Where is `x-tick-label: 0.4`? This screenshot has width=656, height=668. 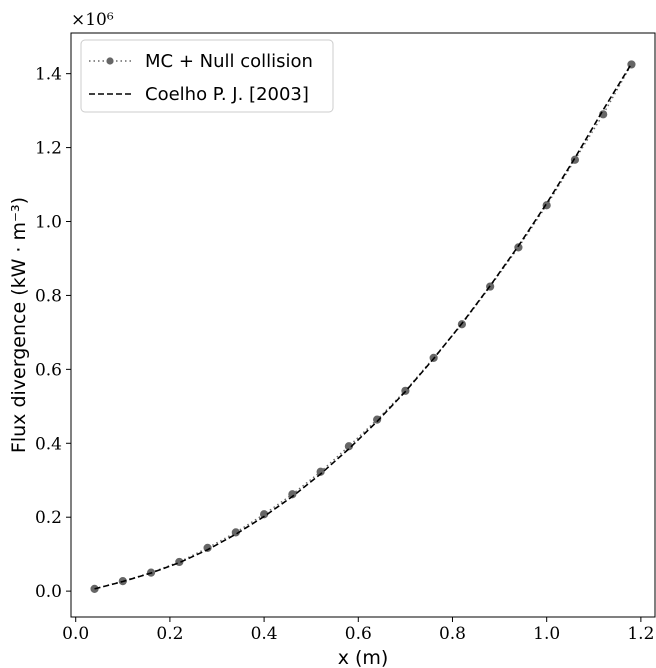 x-tick-label: 0.4 is located at coordinates (264, 634).